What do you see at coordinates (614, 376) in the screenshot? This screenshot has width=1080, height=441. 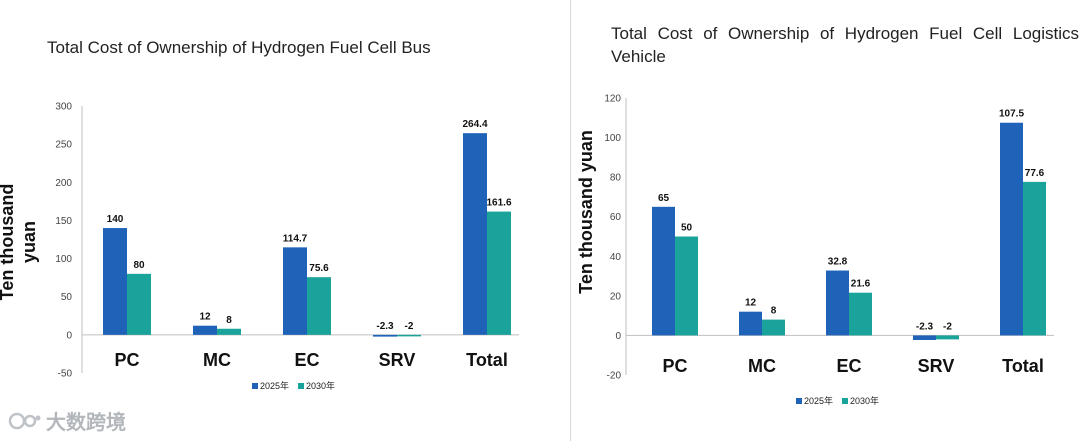 I see `y-tick-label: -20` at bounding box center [614, 376].